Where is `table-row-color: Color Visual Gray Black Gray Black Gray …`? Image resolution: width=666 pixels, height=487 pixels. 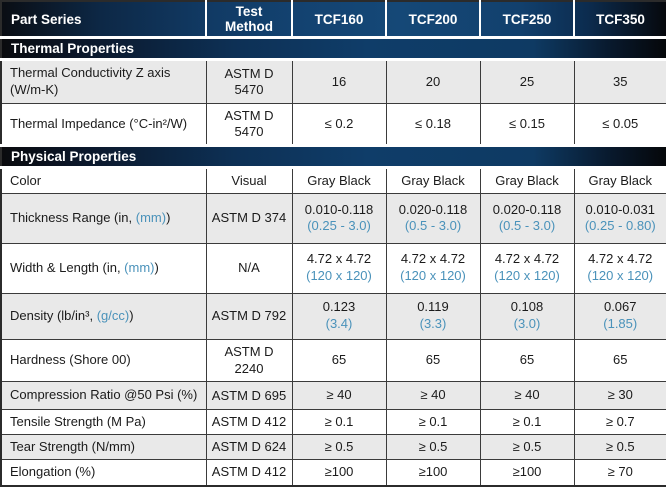
table-row-color: Color Visual Gray Black Gray Black Gray … is located at coordinates (333, 180).